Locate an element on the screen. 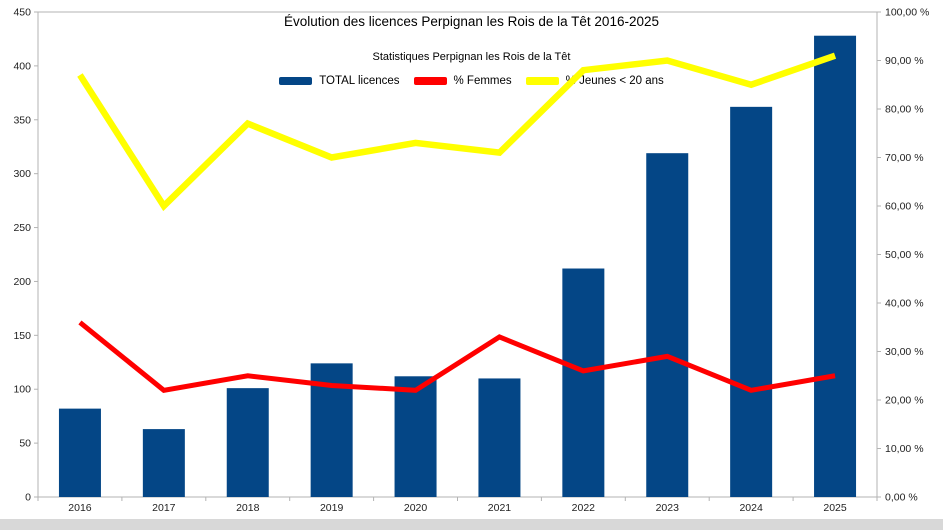 This screenshot has width=943, height=530. x-axis-label-2017: 2017 is located at coordinates (164, 508).